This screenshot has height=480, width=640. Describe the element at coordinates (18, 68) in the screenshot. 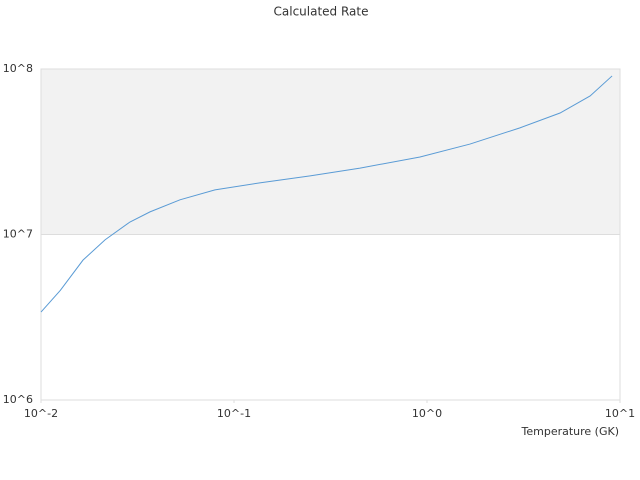

I see `y-tick-label: 10^8` at that location.